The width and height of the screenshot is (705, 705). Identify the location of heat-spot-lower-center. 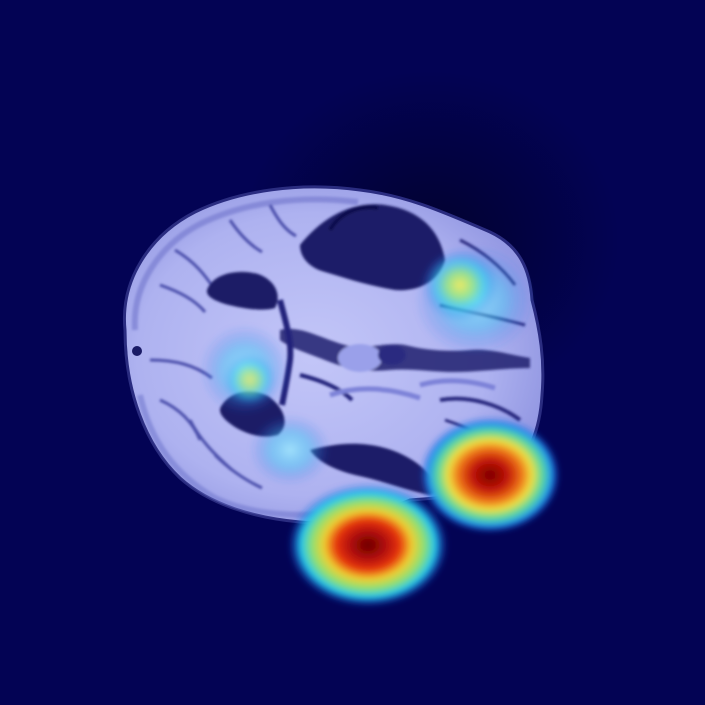
(368, 545).